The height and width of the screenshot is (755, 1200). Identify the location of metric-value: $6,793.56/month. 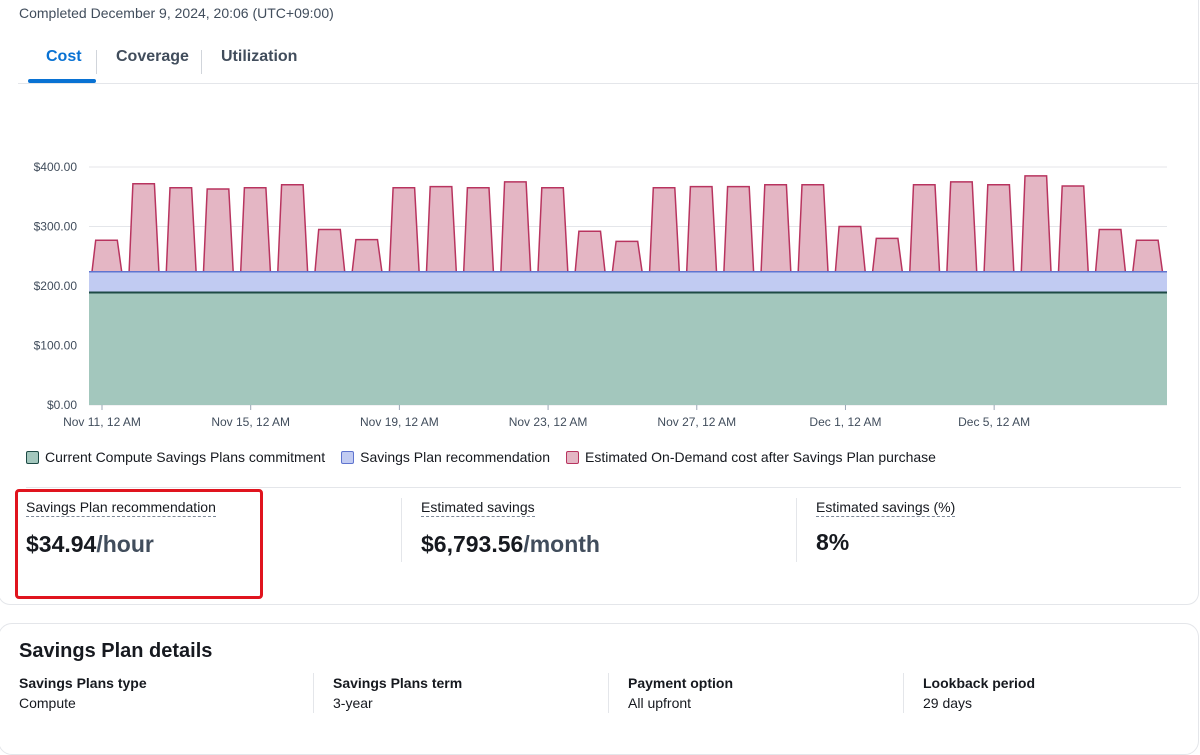
(510, 544).